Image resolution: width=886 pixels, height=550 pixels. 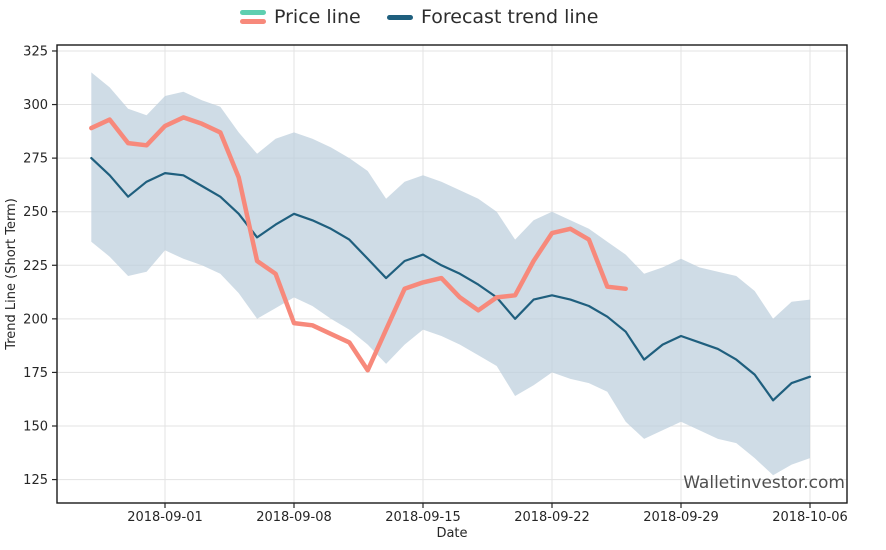 What do you see at coordinates (510, 17) in the screenshot?
I see `legend-label-forecast-trend-line: Forecast trend line` at bounding box center [510, 17].